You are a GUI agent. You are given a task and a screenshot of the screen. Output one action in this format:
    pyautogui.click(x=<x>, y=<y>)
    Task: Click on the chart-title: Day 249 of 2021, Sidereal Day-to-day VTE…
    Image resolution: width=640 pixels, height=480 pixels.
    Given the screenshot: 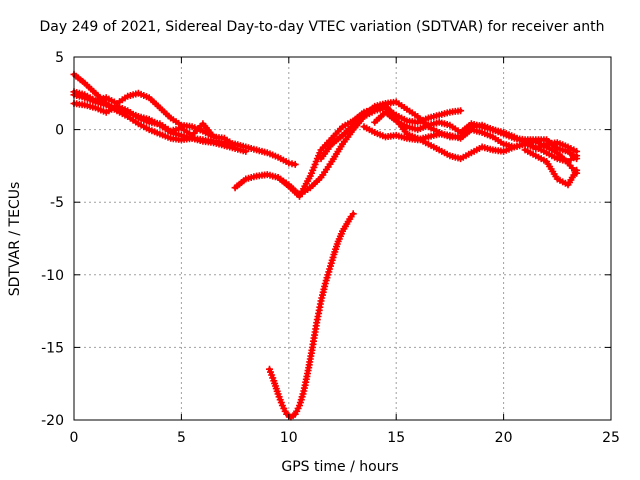 What is the action you would take?
    pyautogui.click(x=321, y=27)
    